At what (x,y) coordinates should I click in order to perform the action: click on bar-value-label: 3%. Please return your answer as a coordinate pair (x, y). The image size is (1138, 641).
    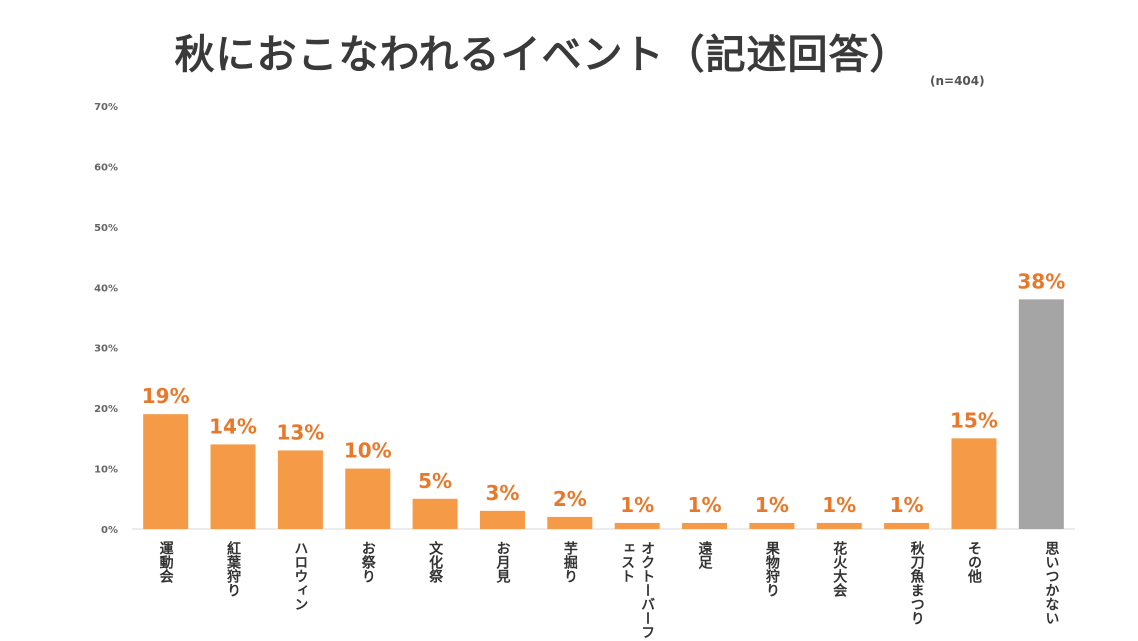
    Looking at the image, I should click on (502, 493).